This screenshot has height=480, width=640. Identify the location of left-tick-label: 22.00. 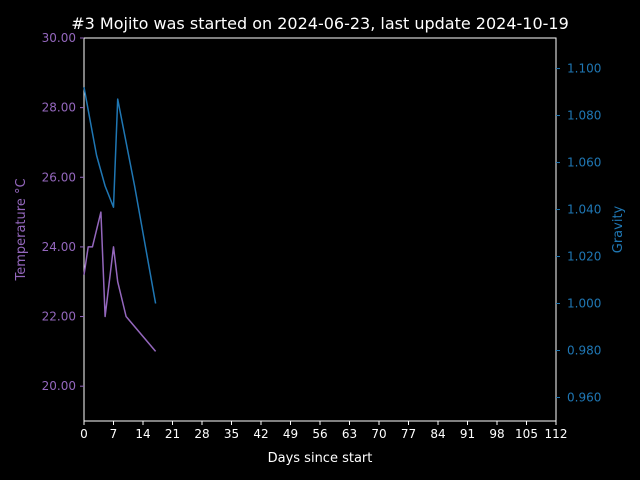
(59, 317).